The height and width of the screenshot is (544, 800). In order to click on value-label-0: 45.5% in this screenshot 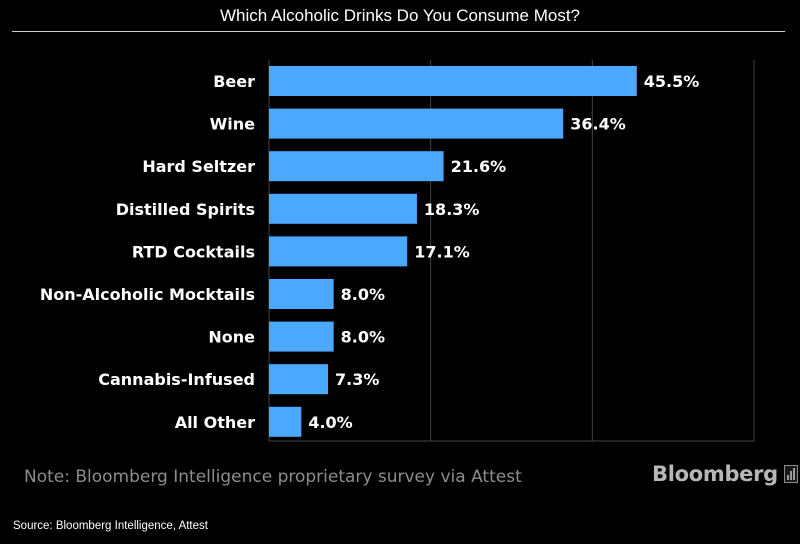, I will do `click(672, 81)`.